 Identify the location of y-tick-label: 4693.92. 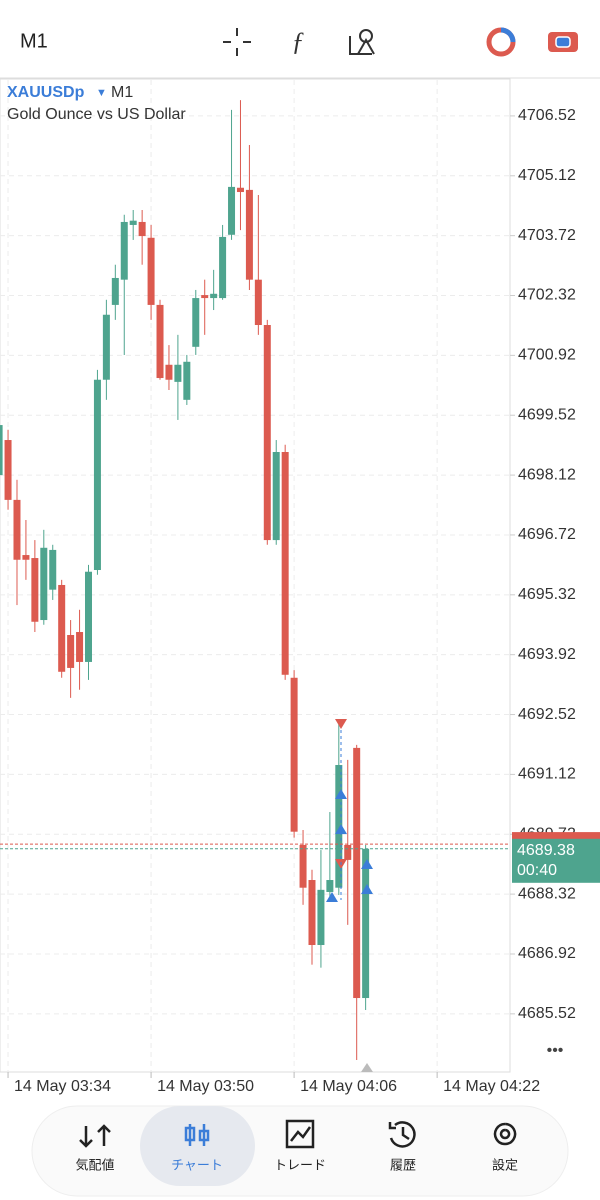
(547, 654).